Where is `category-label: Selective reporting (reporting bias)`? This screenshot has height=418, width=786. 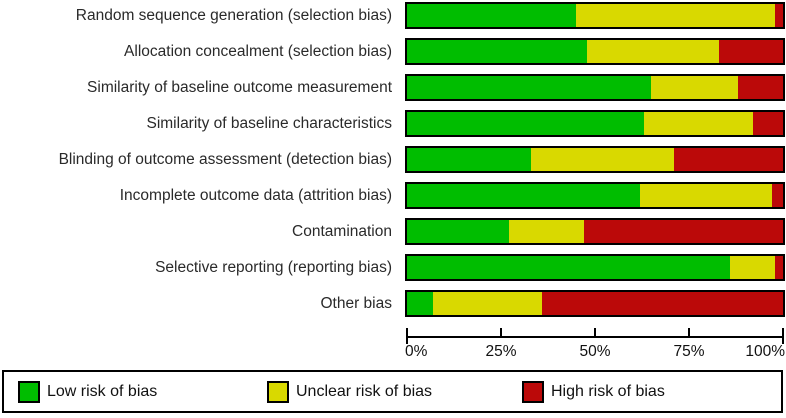 category-label: Selective reporting (reporting bias) is located at coordinates (273, 267).